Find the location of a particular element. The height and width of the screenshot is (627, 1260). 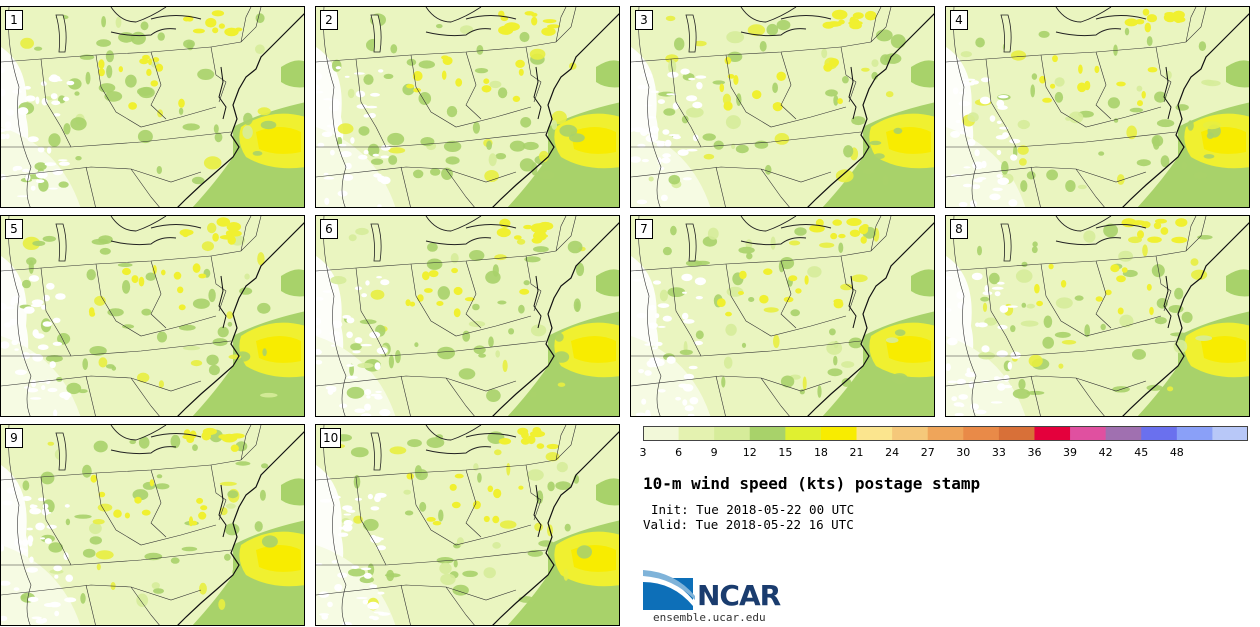

member-map-panel: 3 is located at coordinates (782, 107).